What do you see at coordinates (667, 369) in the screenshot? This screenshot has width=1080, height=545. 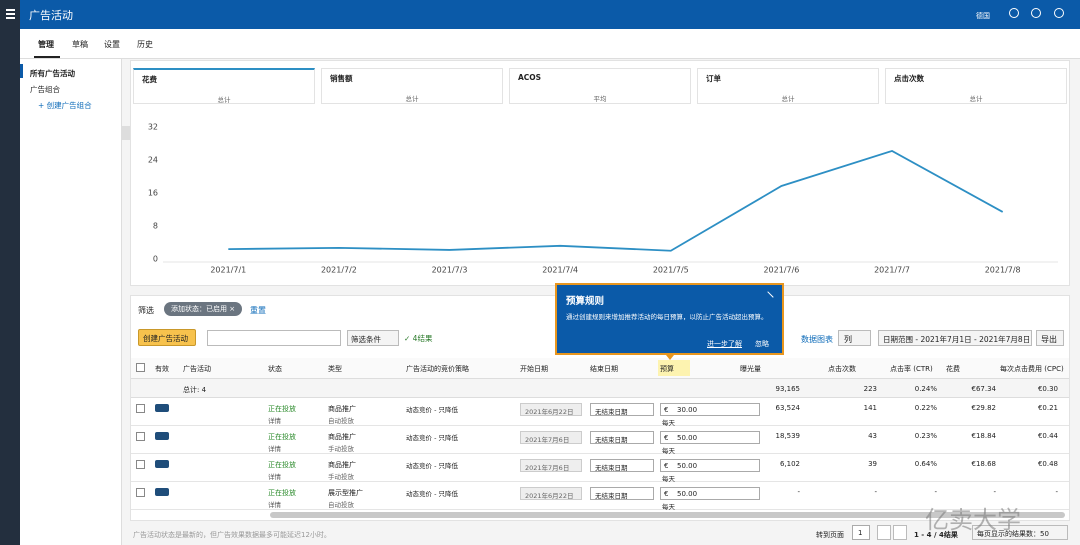 I see `column-header: 预算` at bounding box center [667, 369].